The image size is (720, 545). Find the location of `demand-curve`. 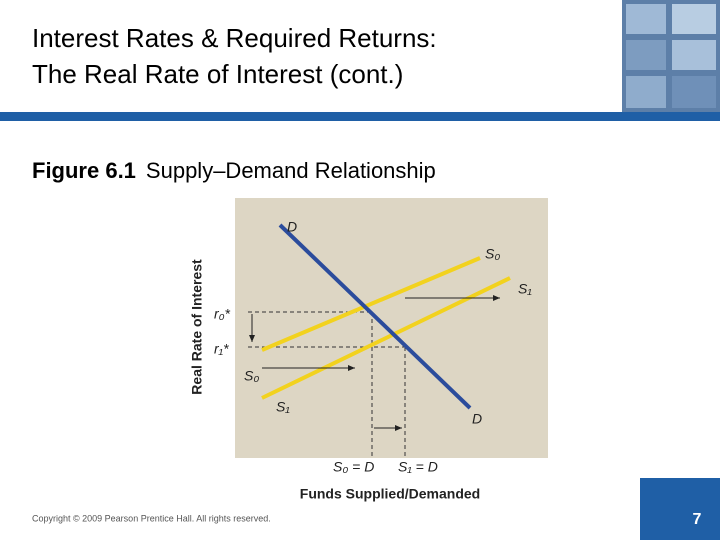

demand-curve is located at coordinates (375, 316).